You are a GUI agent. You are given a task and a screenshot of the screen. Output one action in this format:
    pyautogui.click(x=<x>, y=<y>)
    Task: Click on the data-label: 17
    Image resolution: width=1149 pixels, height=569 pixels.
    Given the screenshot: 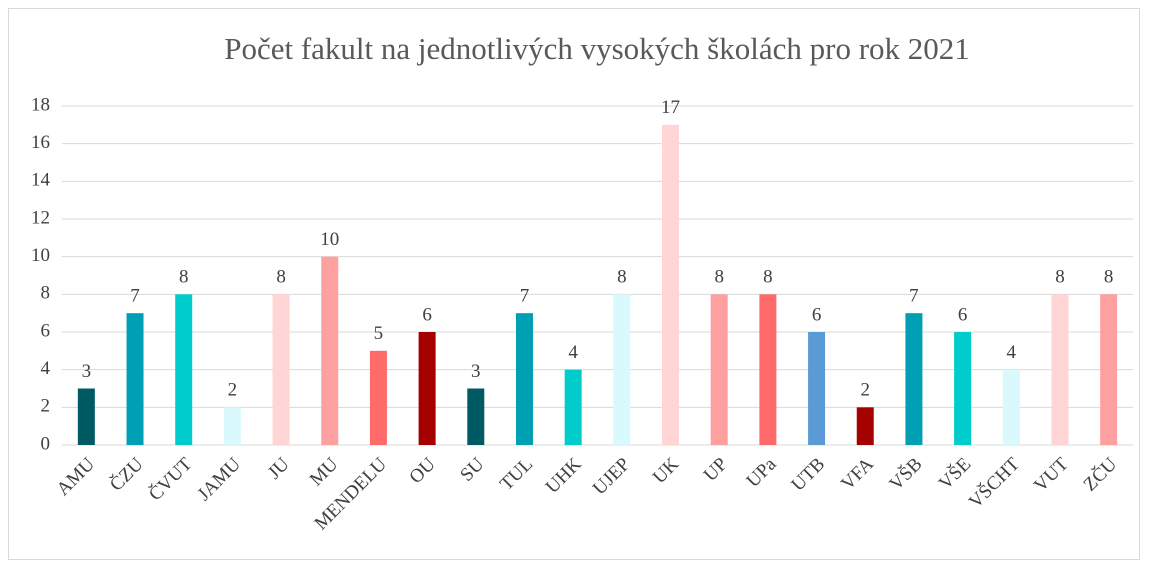 What is the action you would take?
    pyautogui.click(x=670, y=107)
    